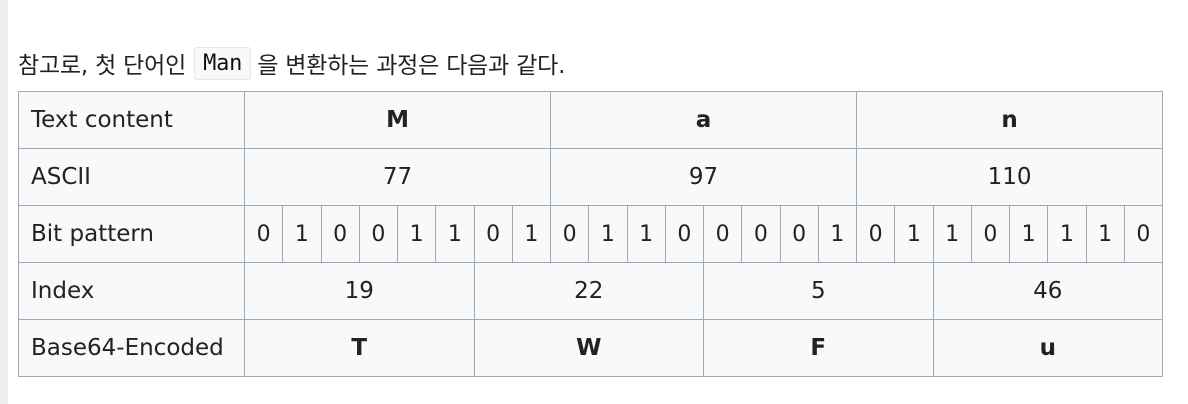 The width and height of the screenshot is (1188, 404). I want to click on row-label-ascii: ASCII, so click(131, 177).